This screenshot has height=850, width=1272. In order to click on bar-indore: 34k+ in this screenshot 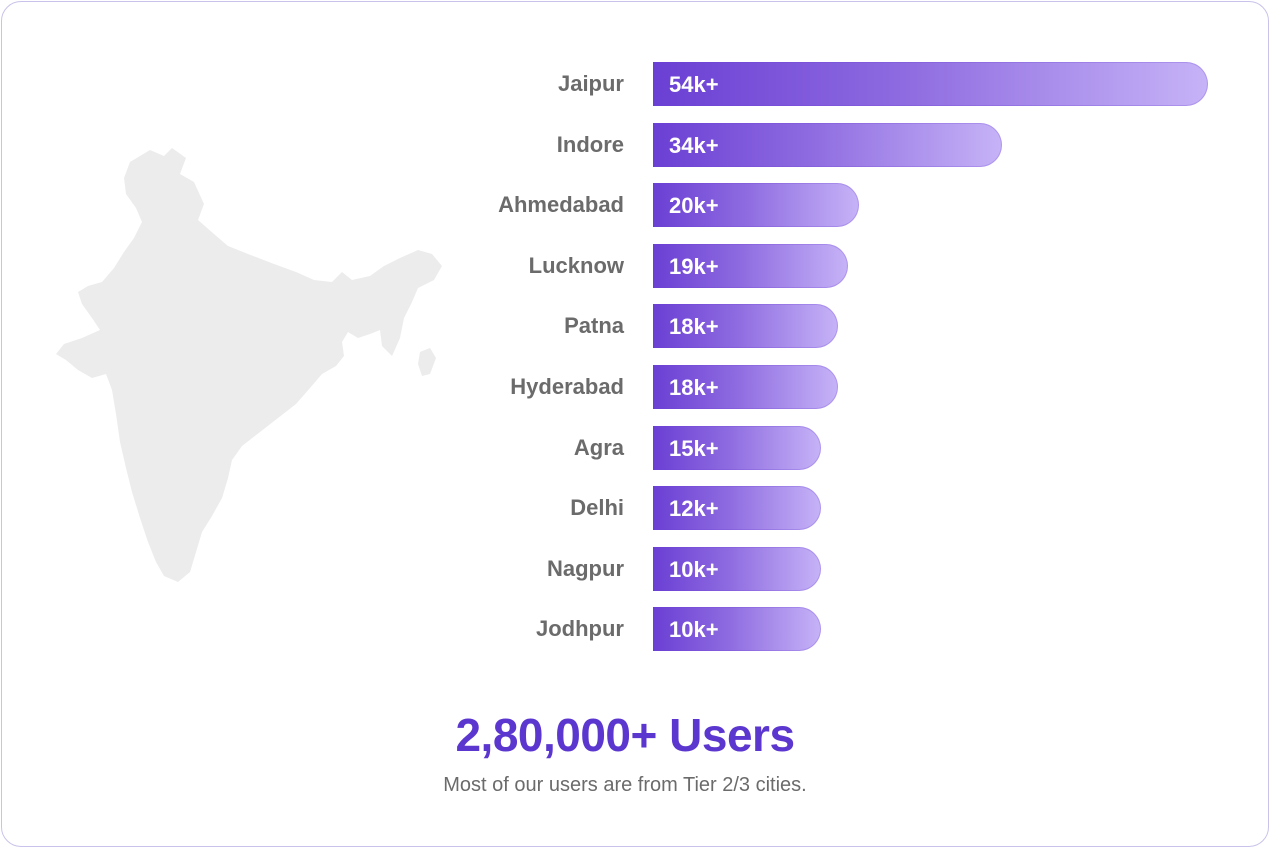, I will do `click(827, 144)`.